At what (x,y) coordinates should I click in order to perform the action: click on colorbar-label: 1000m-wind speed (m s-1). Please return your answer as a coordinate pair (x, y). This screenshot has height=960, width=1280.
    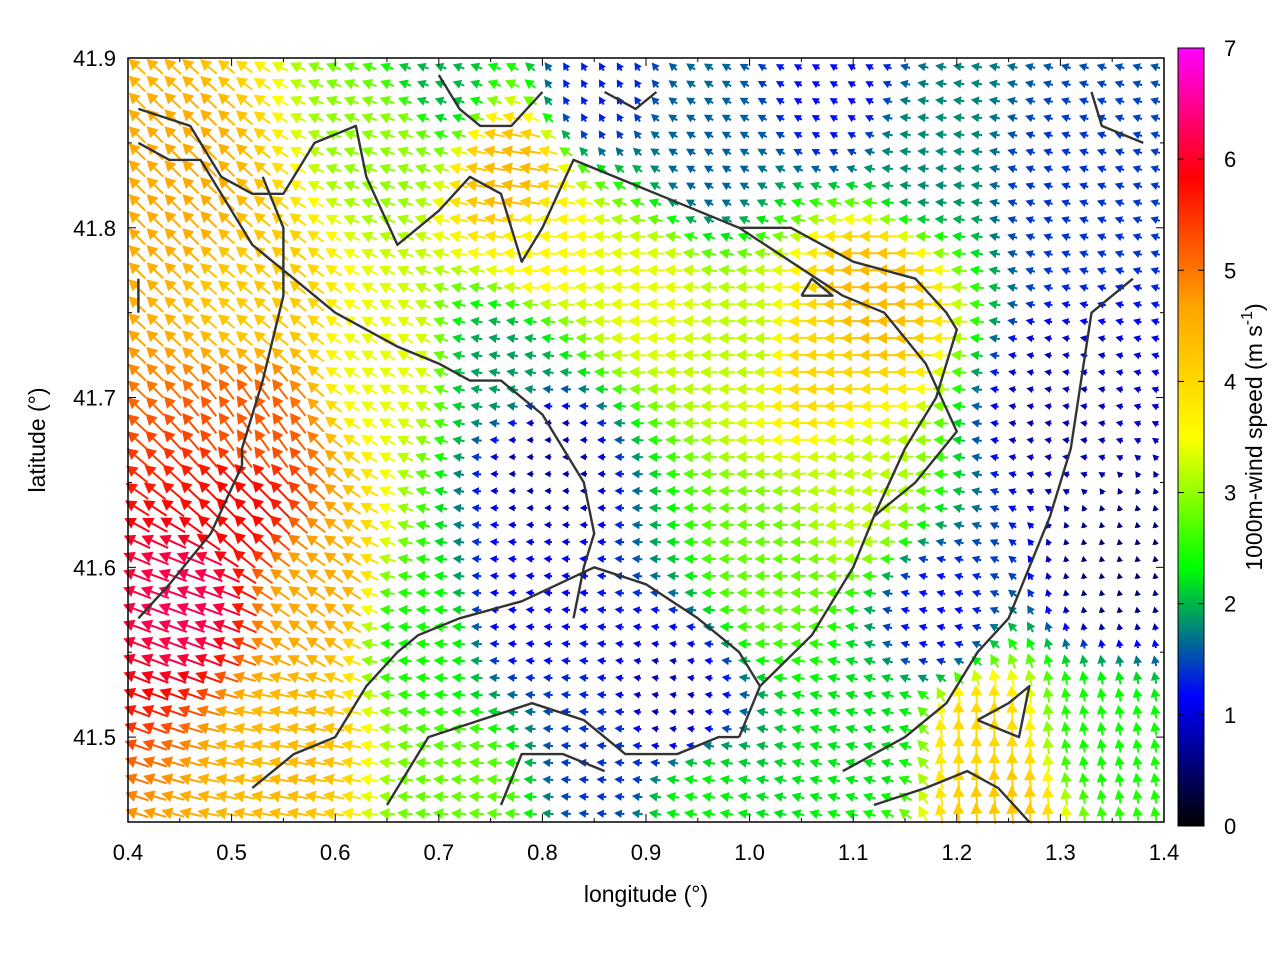
    Looking at the image, I should click on (1253, 436).